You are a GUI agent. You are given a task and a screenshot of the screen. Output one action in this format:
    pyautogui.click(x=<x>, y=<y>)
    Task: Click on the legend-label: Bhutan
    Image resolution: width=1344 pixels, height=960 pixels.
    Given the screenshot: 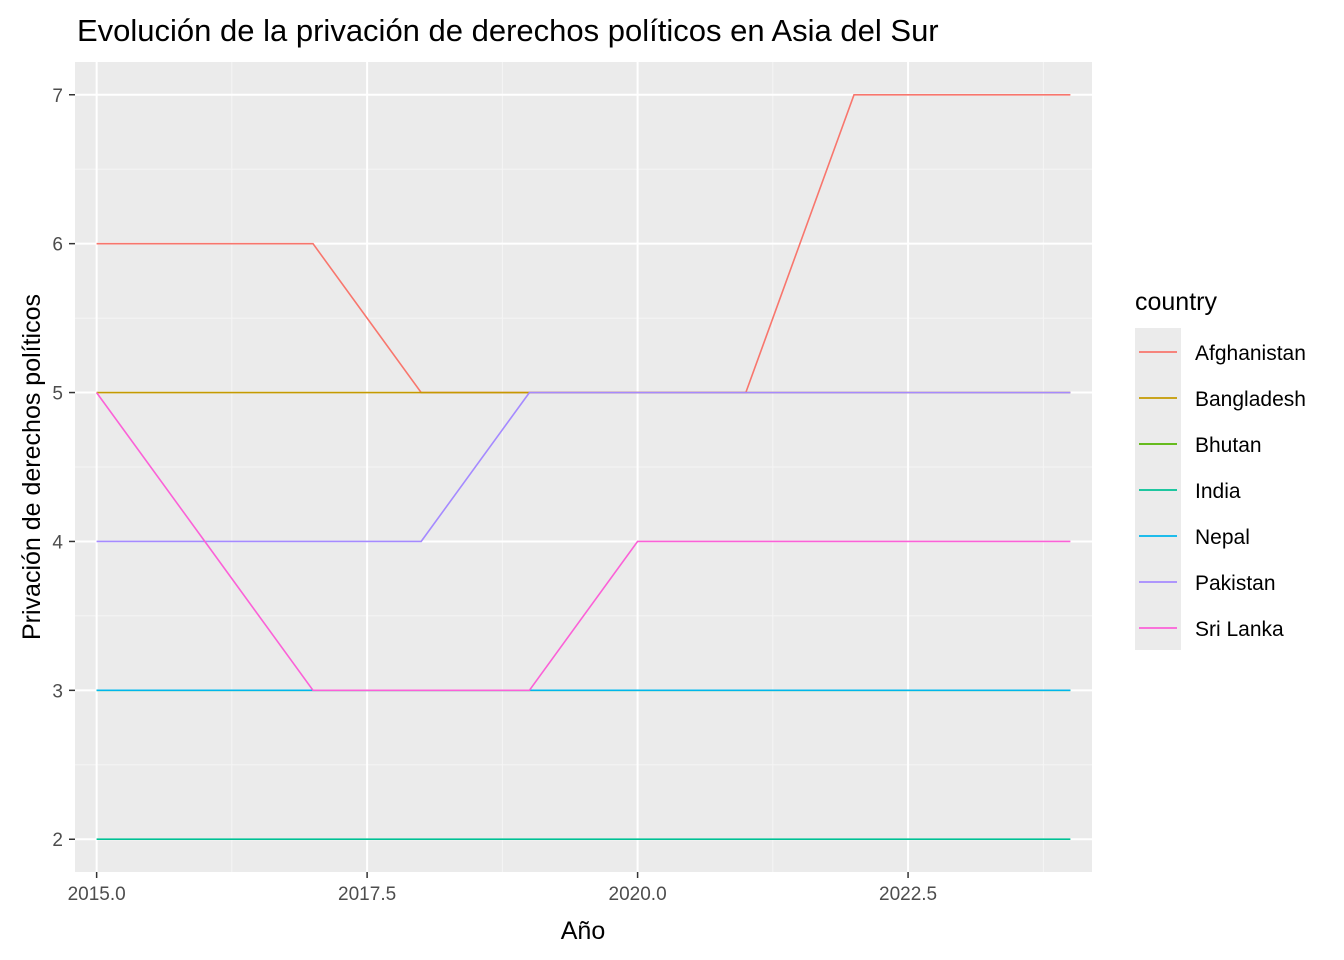 What is the action you would take?
    pyautogui.click(x=1228, y=445)
    